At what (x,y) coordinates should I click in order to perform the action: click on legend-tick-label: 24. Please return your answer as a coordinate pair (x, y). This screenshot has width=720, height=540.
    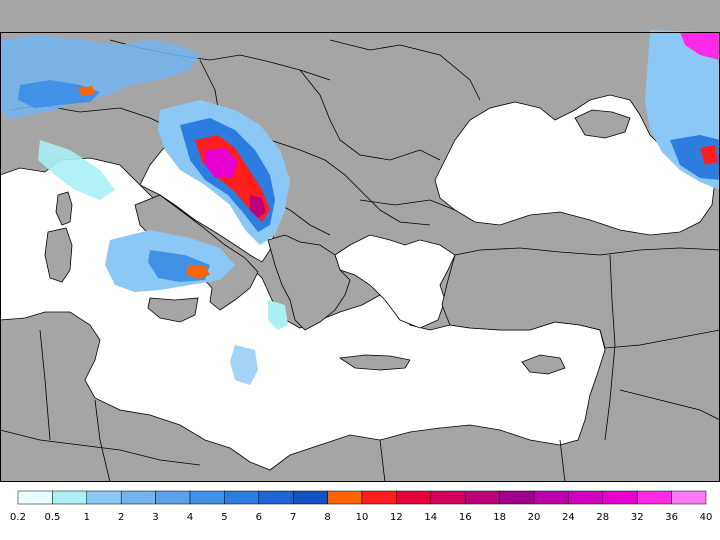
    Looking at the image, I should click on (568, 517).